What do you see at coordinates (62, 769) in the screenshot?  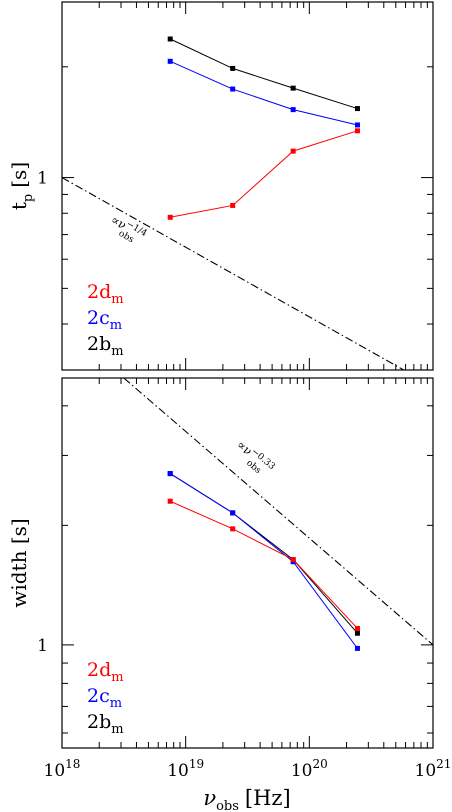 I see `x-tick-label: 1018` at bounding box center [62, 769].